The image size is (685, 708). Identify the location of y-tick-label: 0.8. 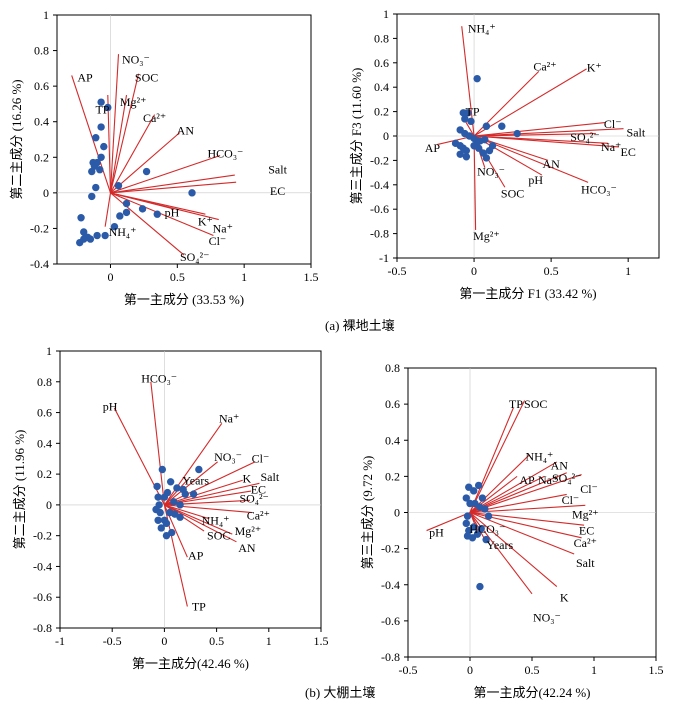
(392, 368).